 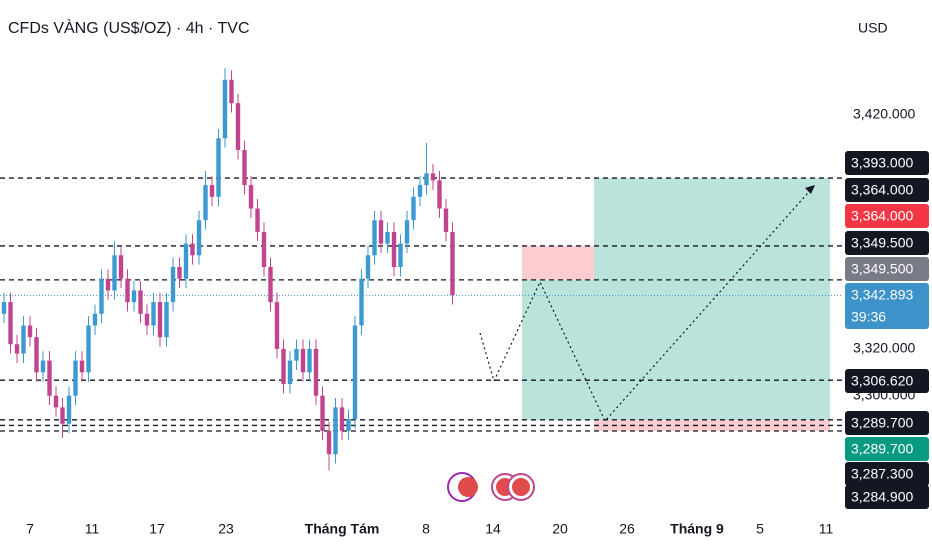 I want to click on x-tick-label: 26, so click(x=627, y=529).